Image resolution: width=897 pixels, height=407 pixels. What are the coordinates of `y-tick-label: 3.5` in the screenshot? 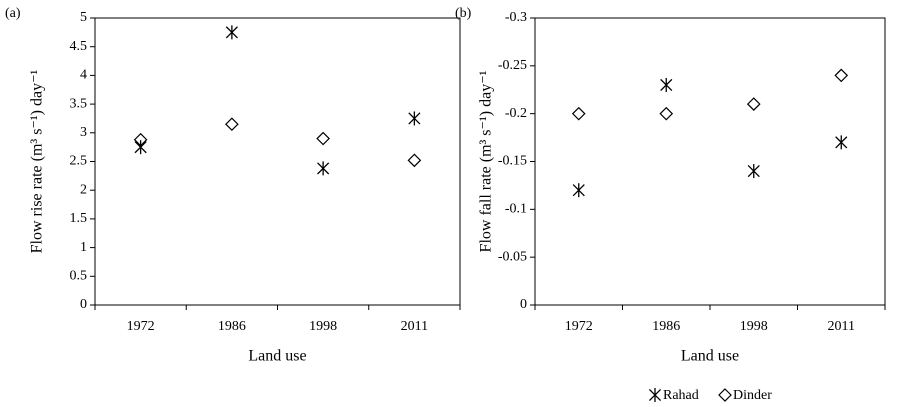 It's located at (79, 103).